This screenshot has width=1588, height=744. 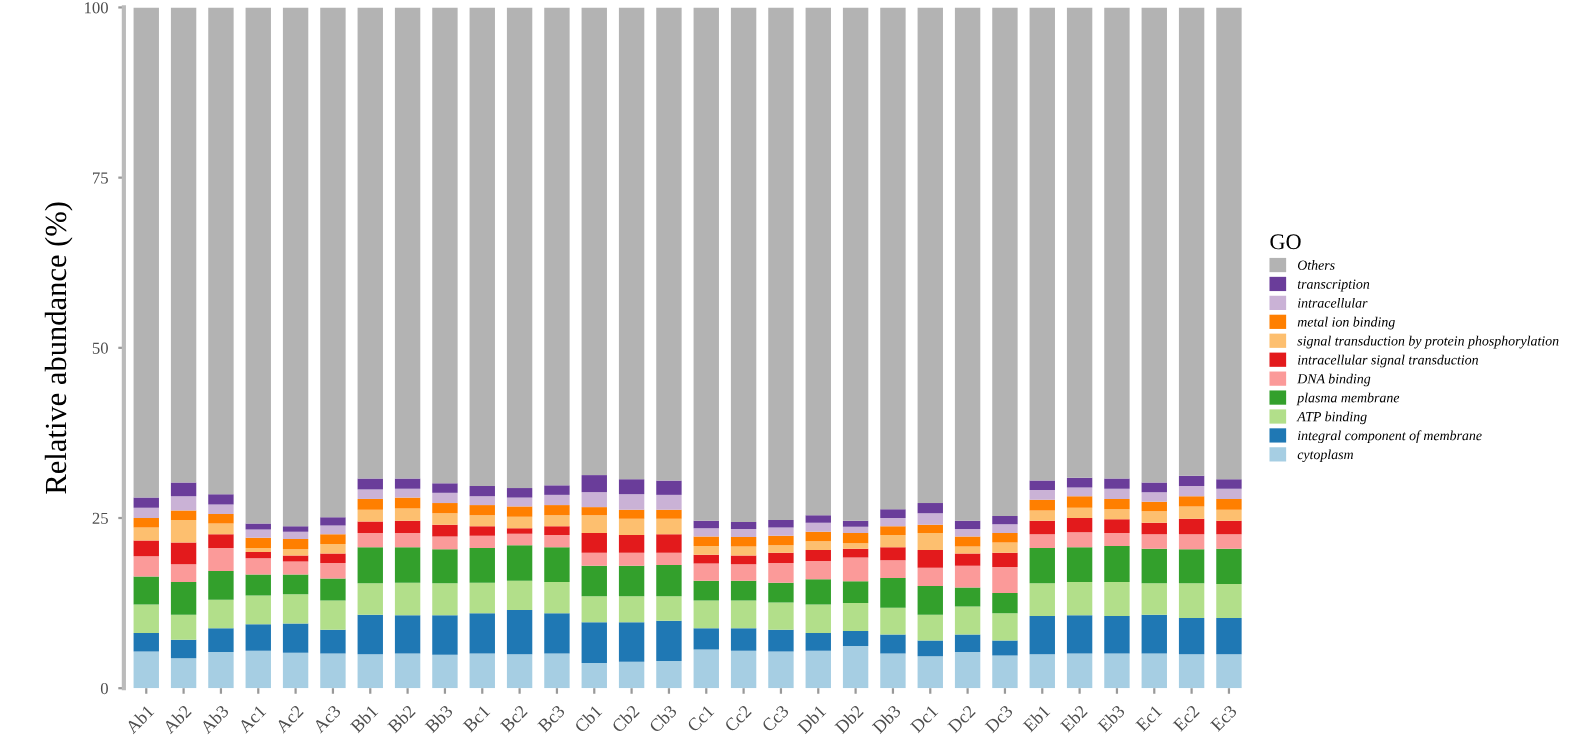 I want to click on y-tick-label: 0, so click(x=104, y=688).